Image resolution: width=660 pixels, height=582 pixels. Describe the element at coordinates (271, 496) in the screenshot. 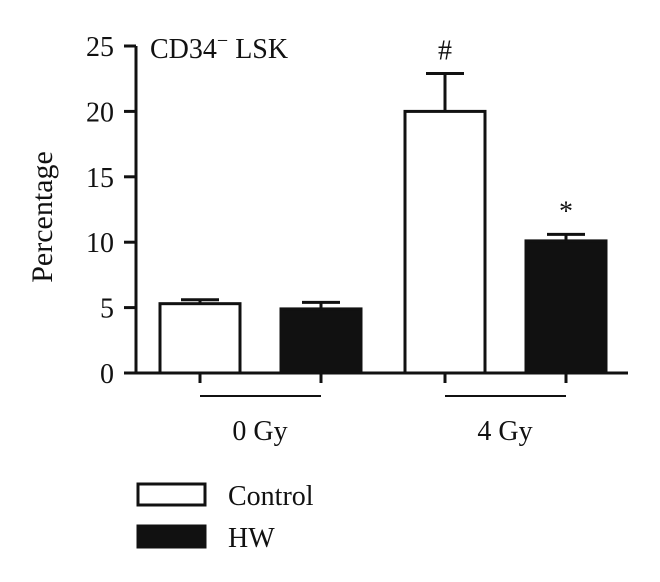

I see `legend-label: Control` at that location.